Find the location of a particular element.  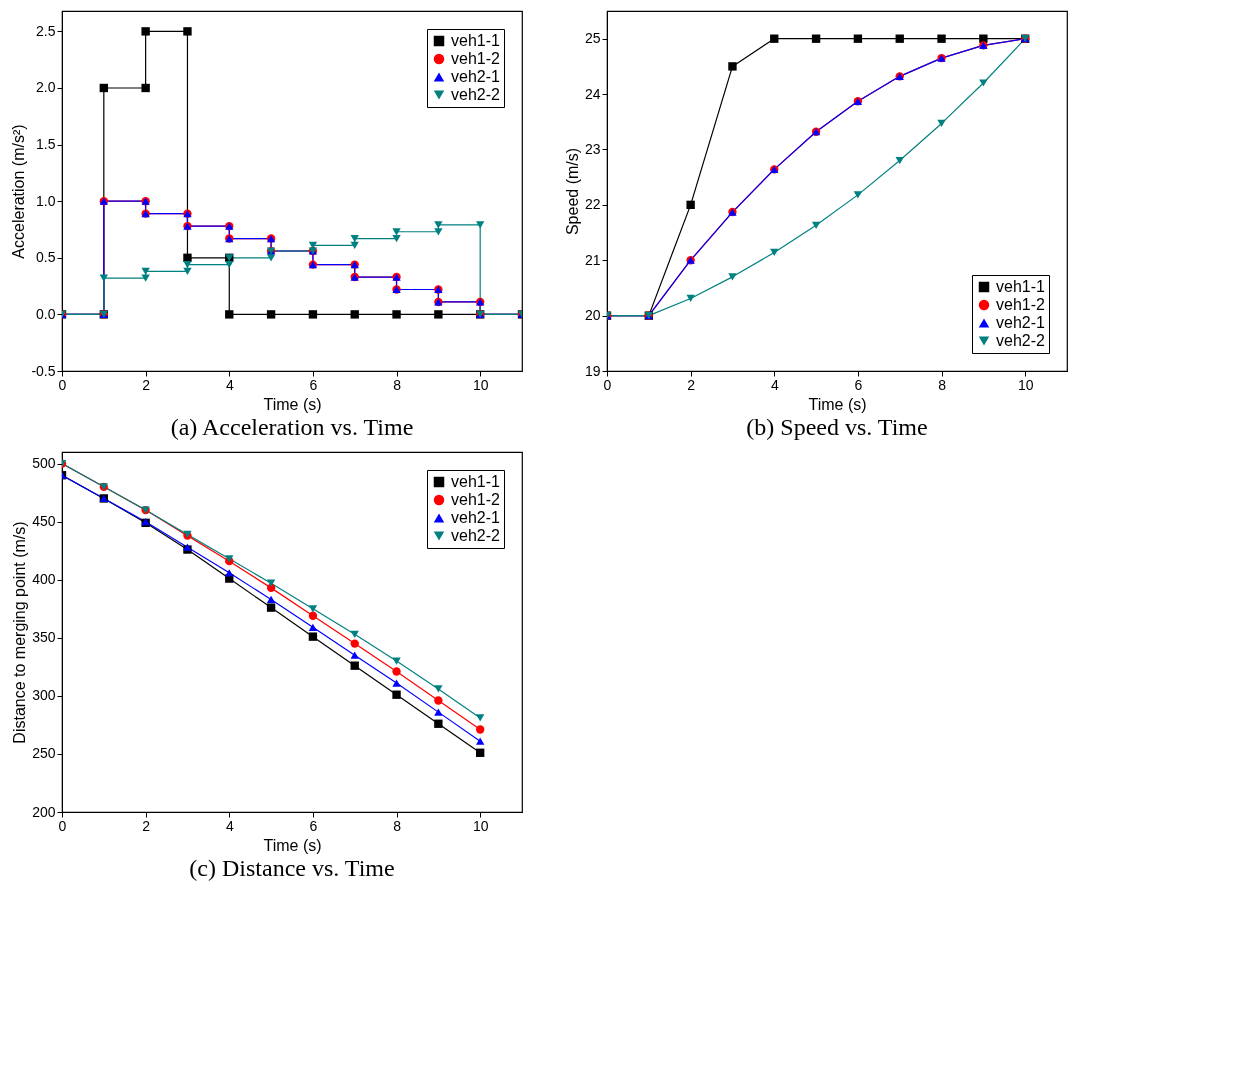

y-tick-label: 19 is located at coordinates (592, 370).